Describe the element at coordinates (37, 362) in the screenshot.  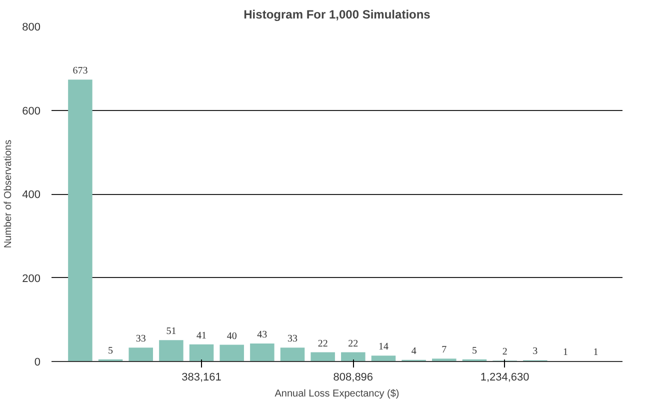
I see `y-tick-label: 0` at that location.